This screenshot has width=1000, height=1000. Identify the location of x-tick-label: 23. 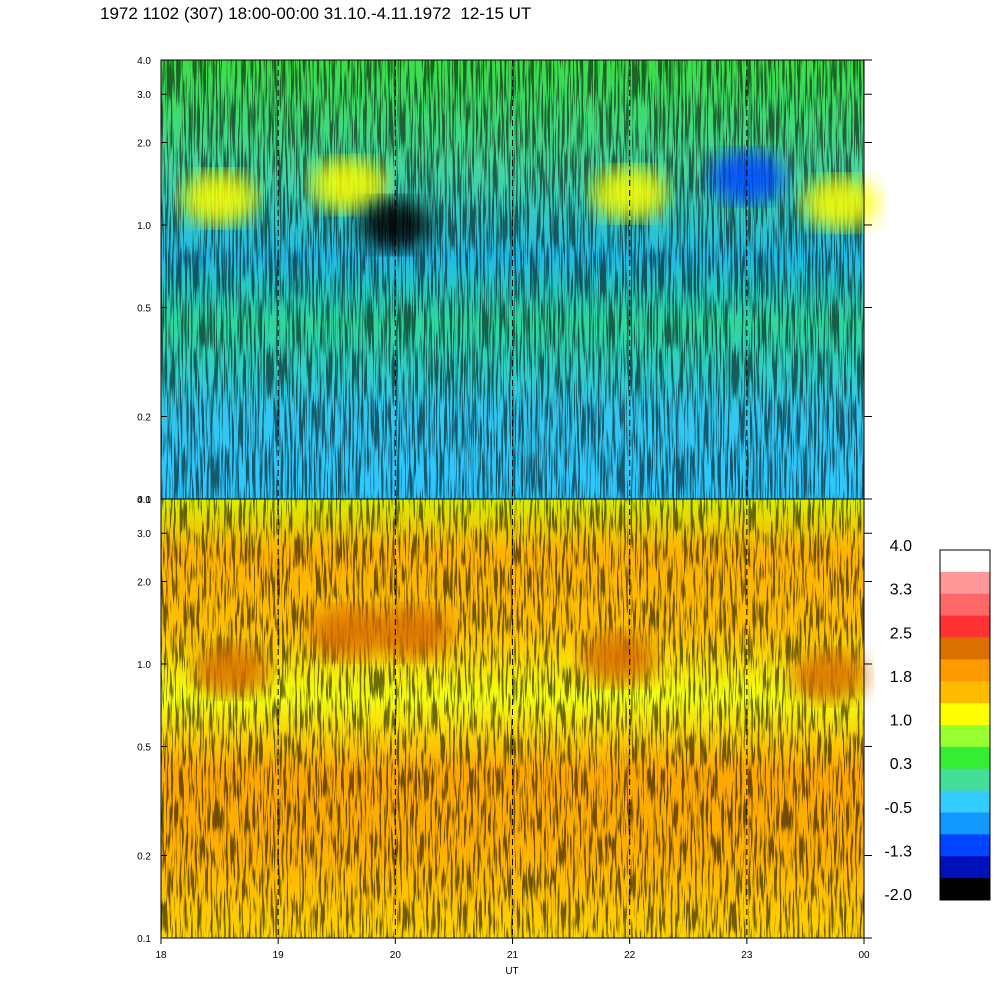
(747, 955).